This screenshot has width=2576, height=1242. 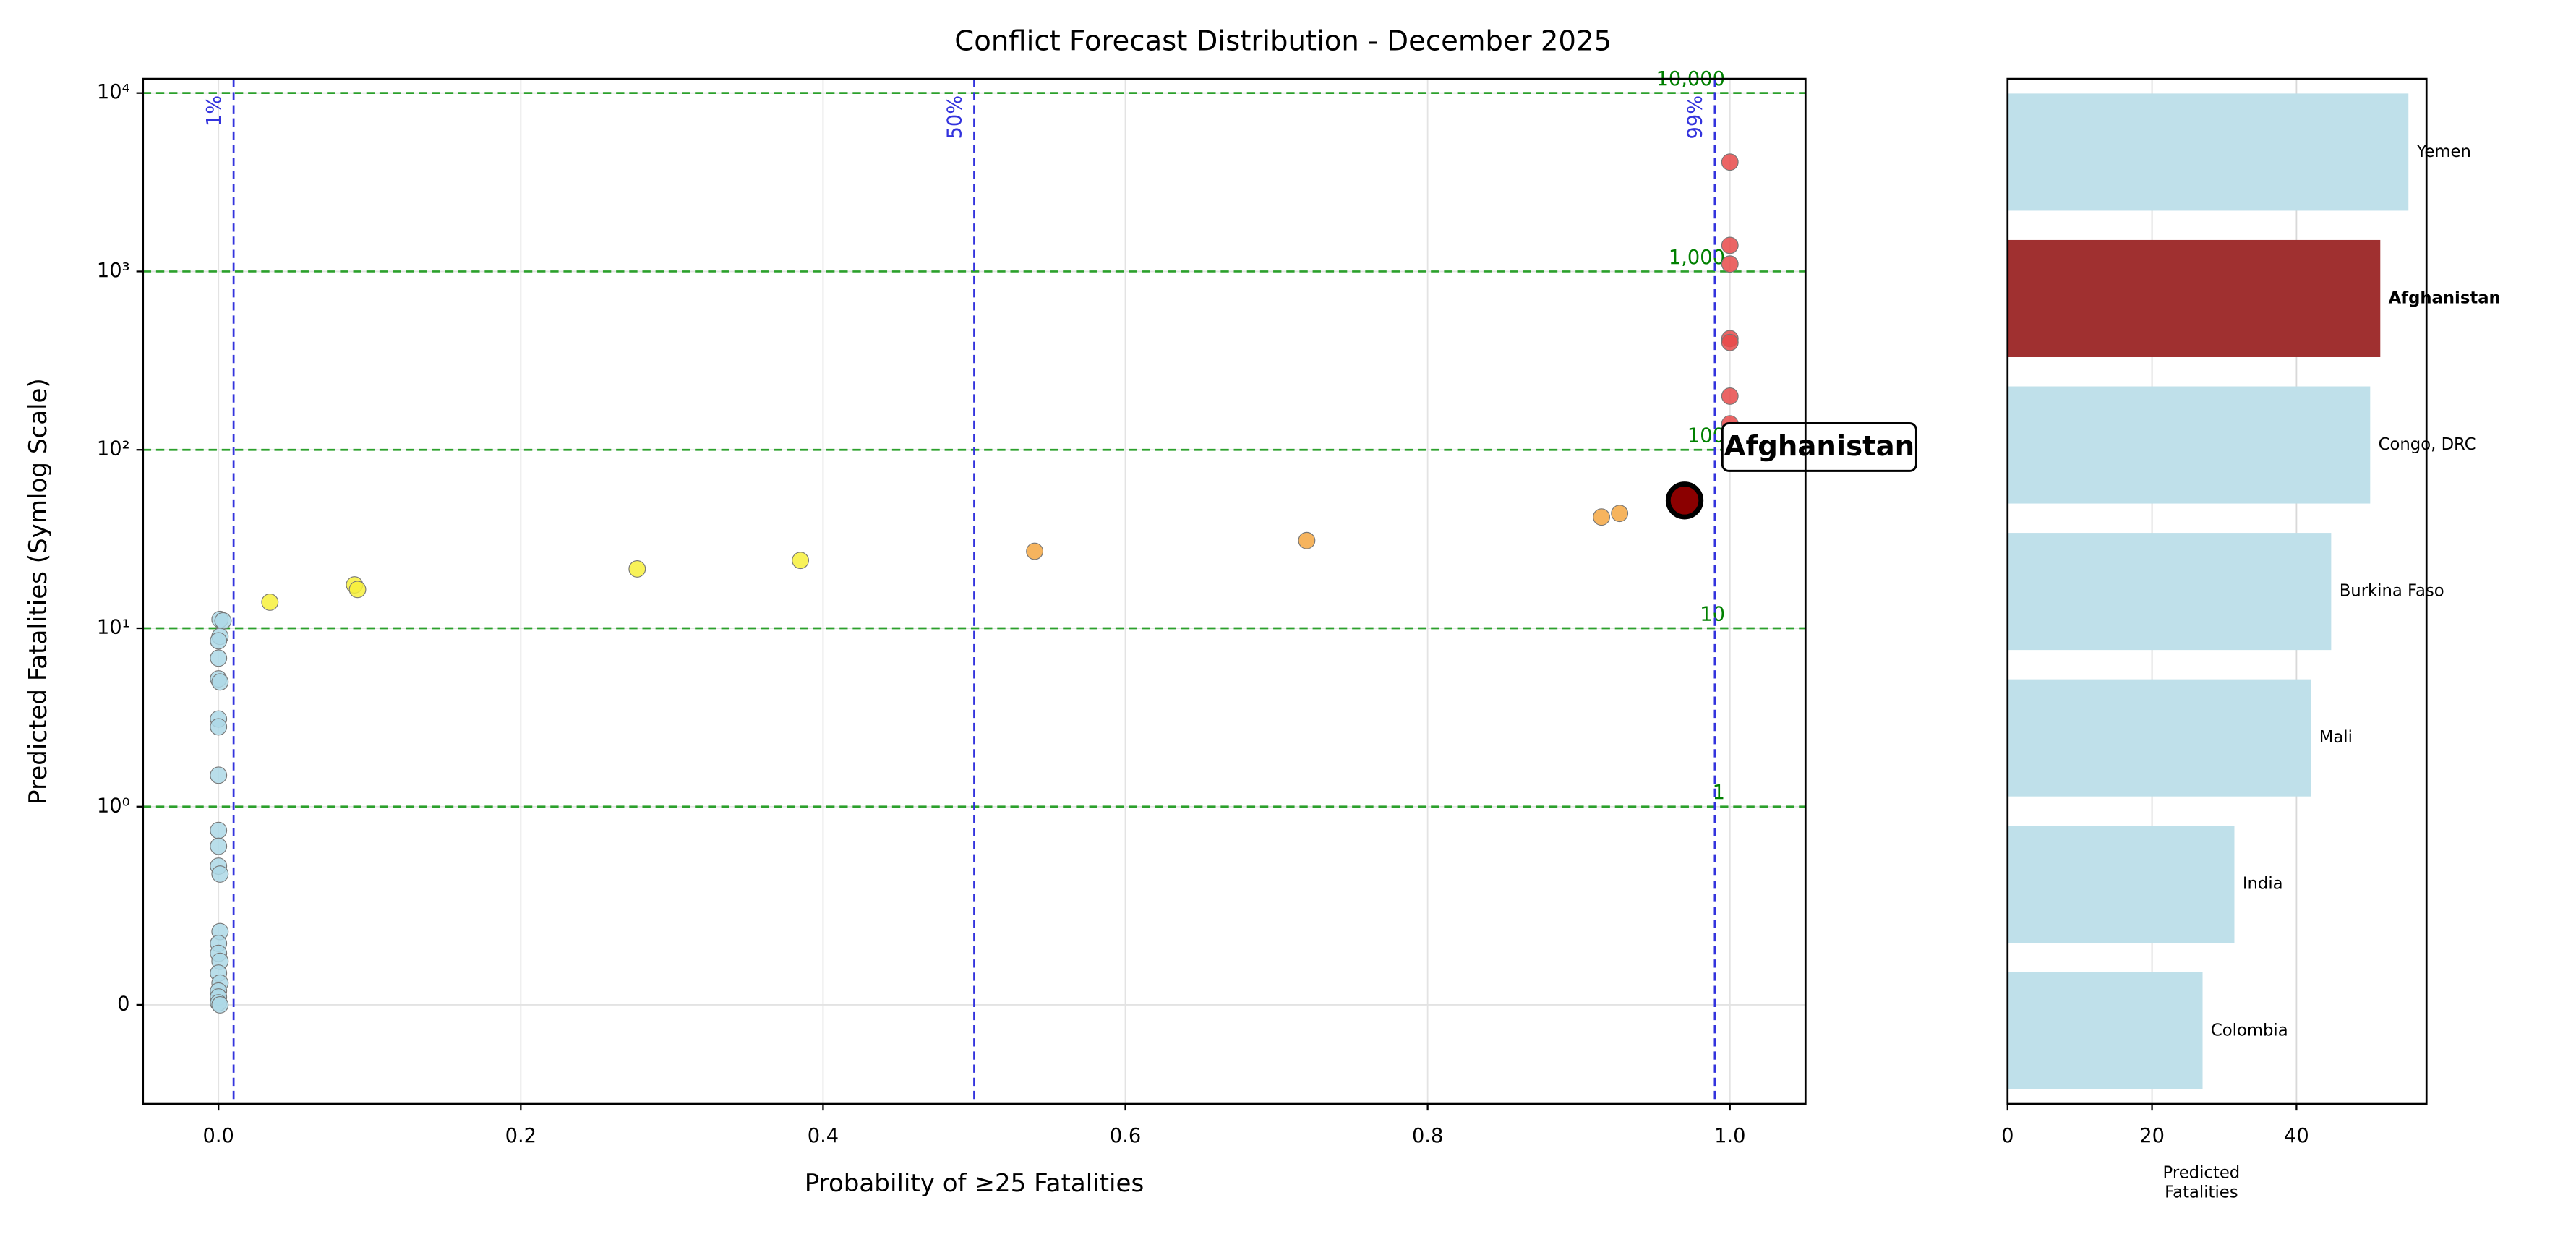 What do you see at coordinates (123, 1004) in the screenshot?
I see `y-tick-label: 0` at bounding box center [123, 1004].